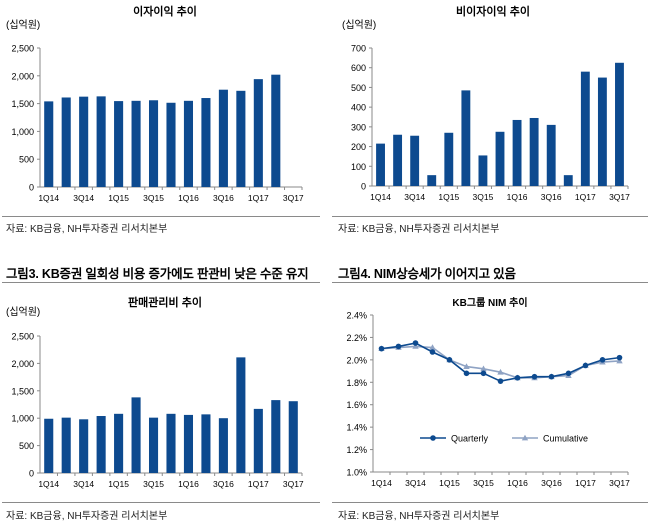 This screenshot has height=528, width=651. I want to click on point-quarterly-2Q15, so click(466, 373).